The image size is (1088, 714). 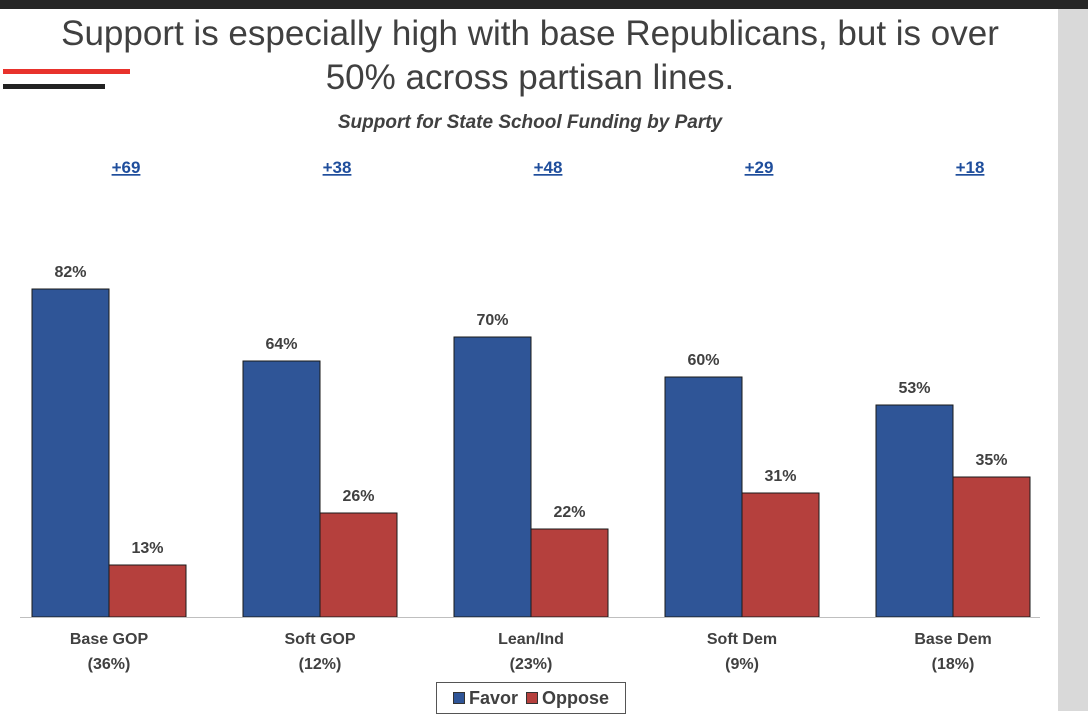 I want to click on net-margin-1: +69, so click(x=126, y=167).